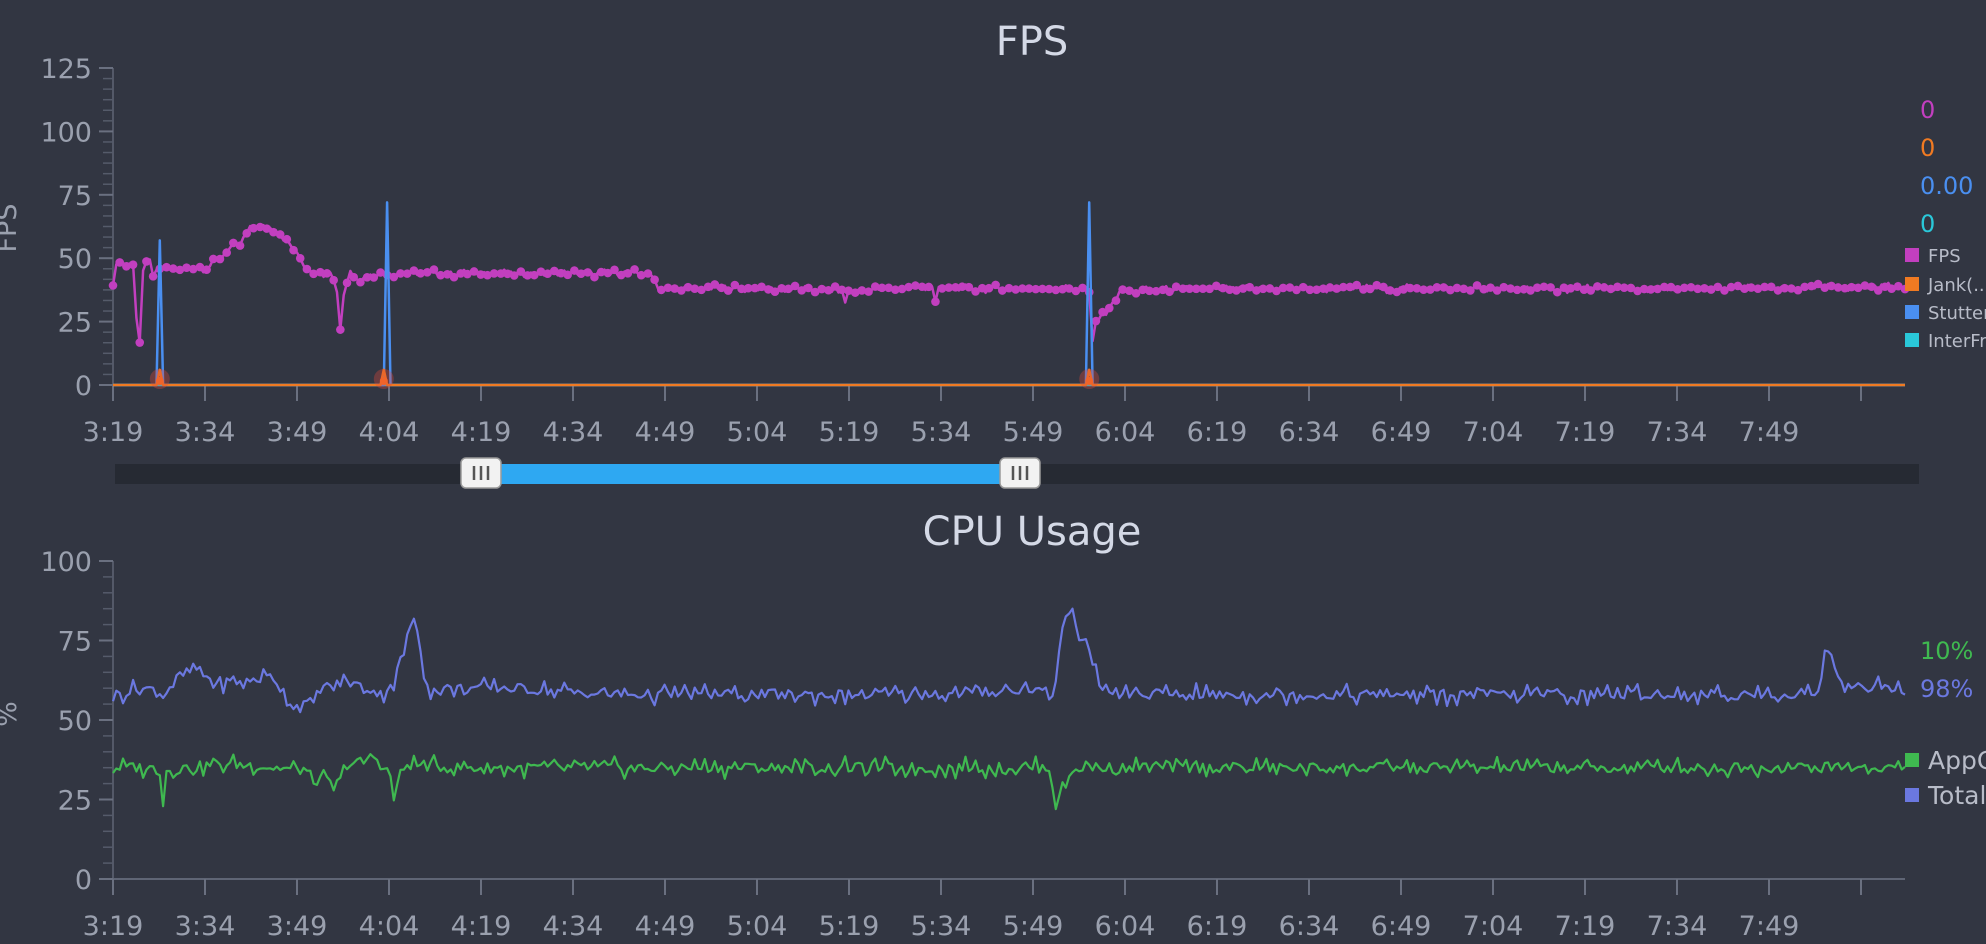 This screenshot has height=944, width=1986. What do you see at coordinates (481, 473) in the screenshot?
I see `range-slider-left-handle` at bounding box center [481, 473].